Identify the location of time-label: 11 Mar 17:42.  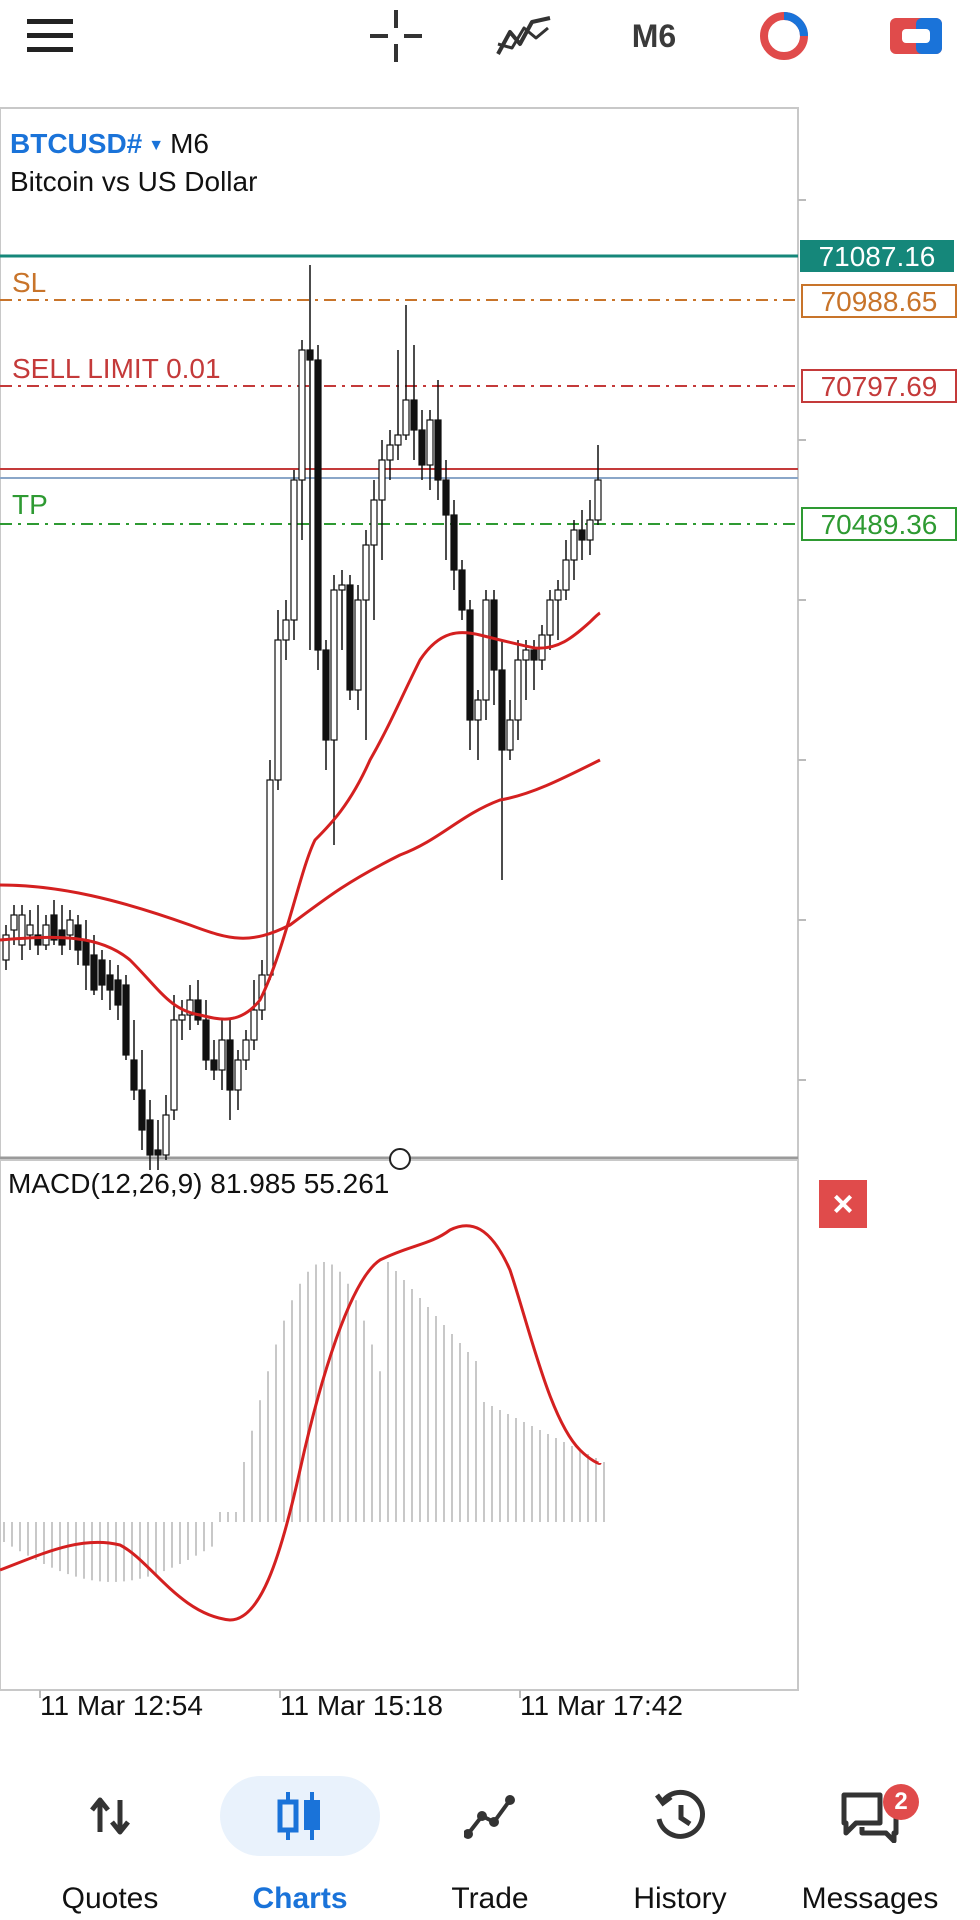
(601, 1705).